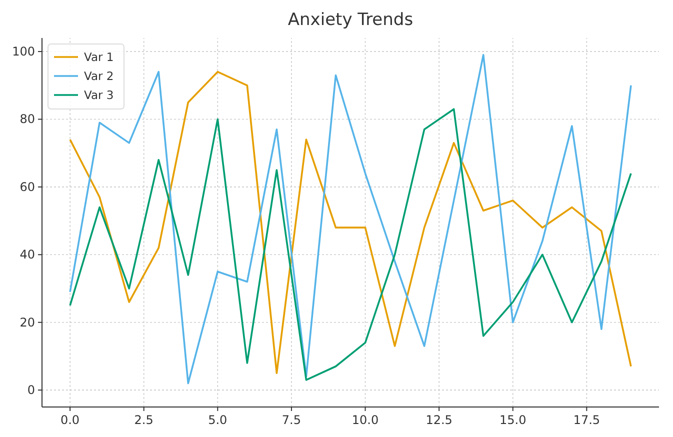 The width and height of the screenshot is (673, 437). What do you see at coordinates (99, 95) in the screenshot?
I see `legend-label: Var 3` at bounding box center [99, 95].